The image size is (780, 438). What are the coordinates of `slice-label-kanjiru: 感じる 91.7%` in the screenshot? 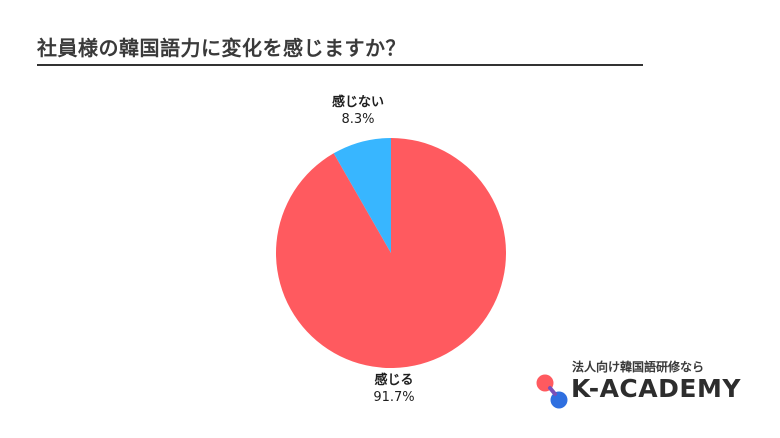 It's located at (393, 389).